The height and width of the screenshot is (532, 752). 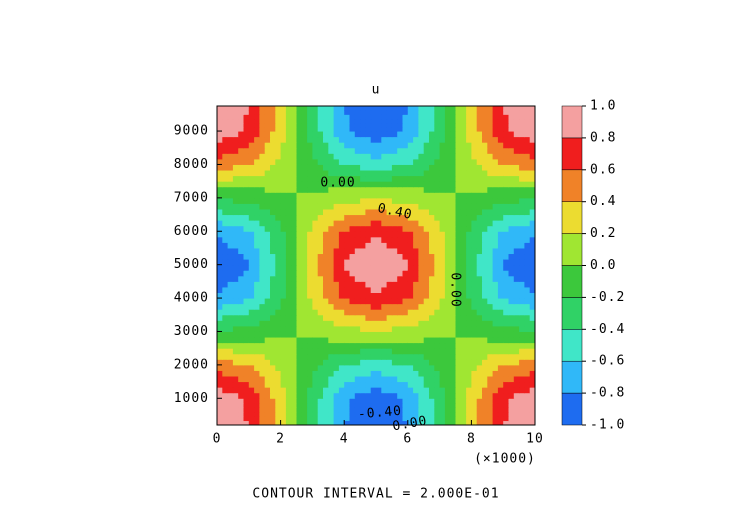 I want to click on x-tick-label: 6, so click(x=407, y=439).